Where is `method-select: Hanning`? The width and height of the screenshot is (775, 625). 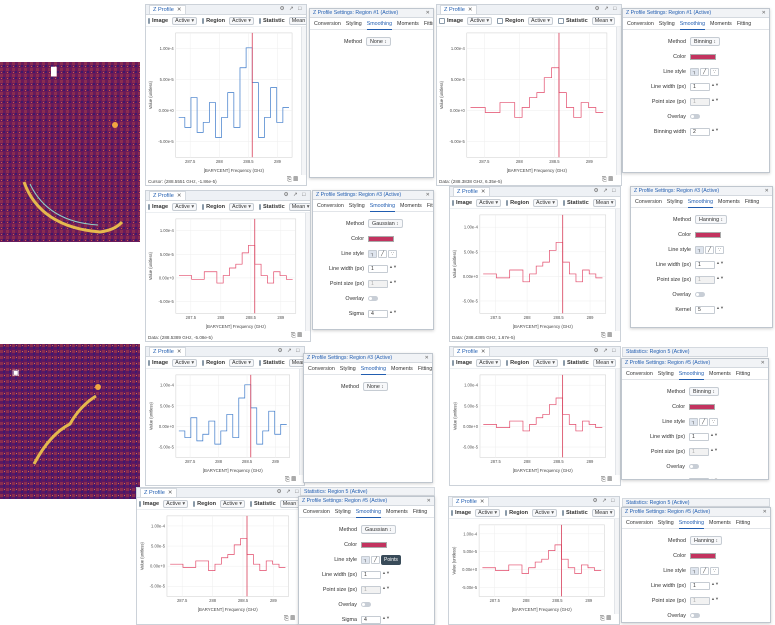 method-select: Hanning is located at coordinates (706, 540).